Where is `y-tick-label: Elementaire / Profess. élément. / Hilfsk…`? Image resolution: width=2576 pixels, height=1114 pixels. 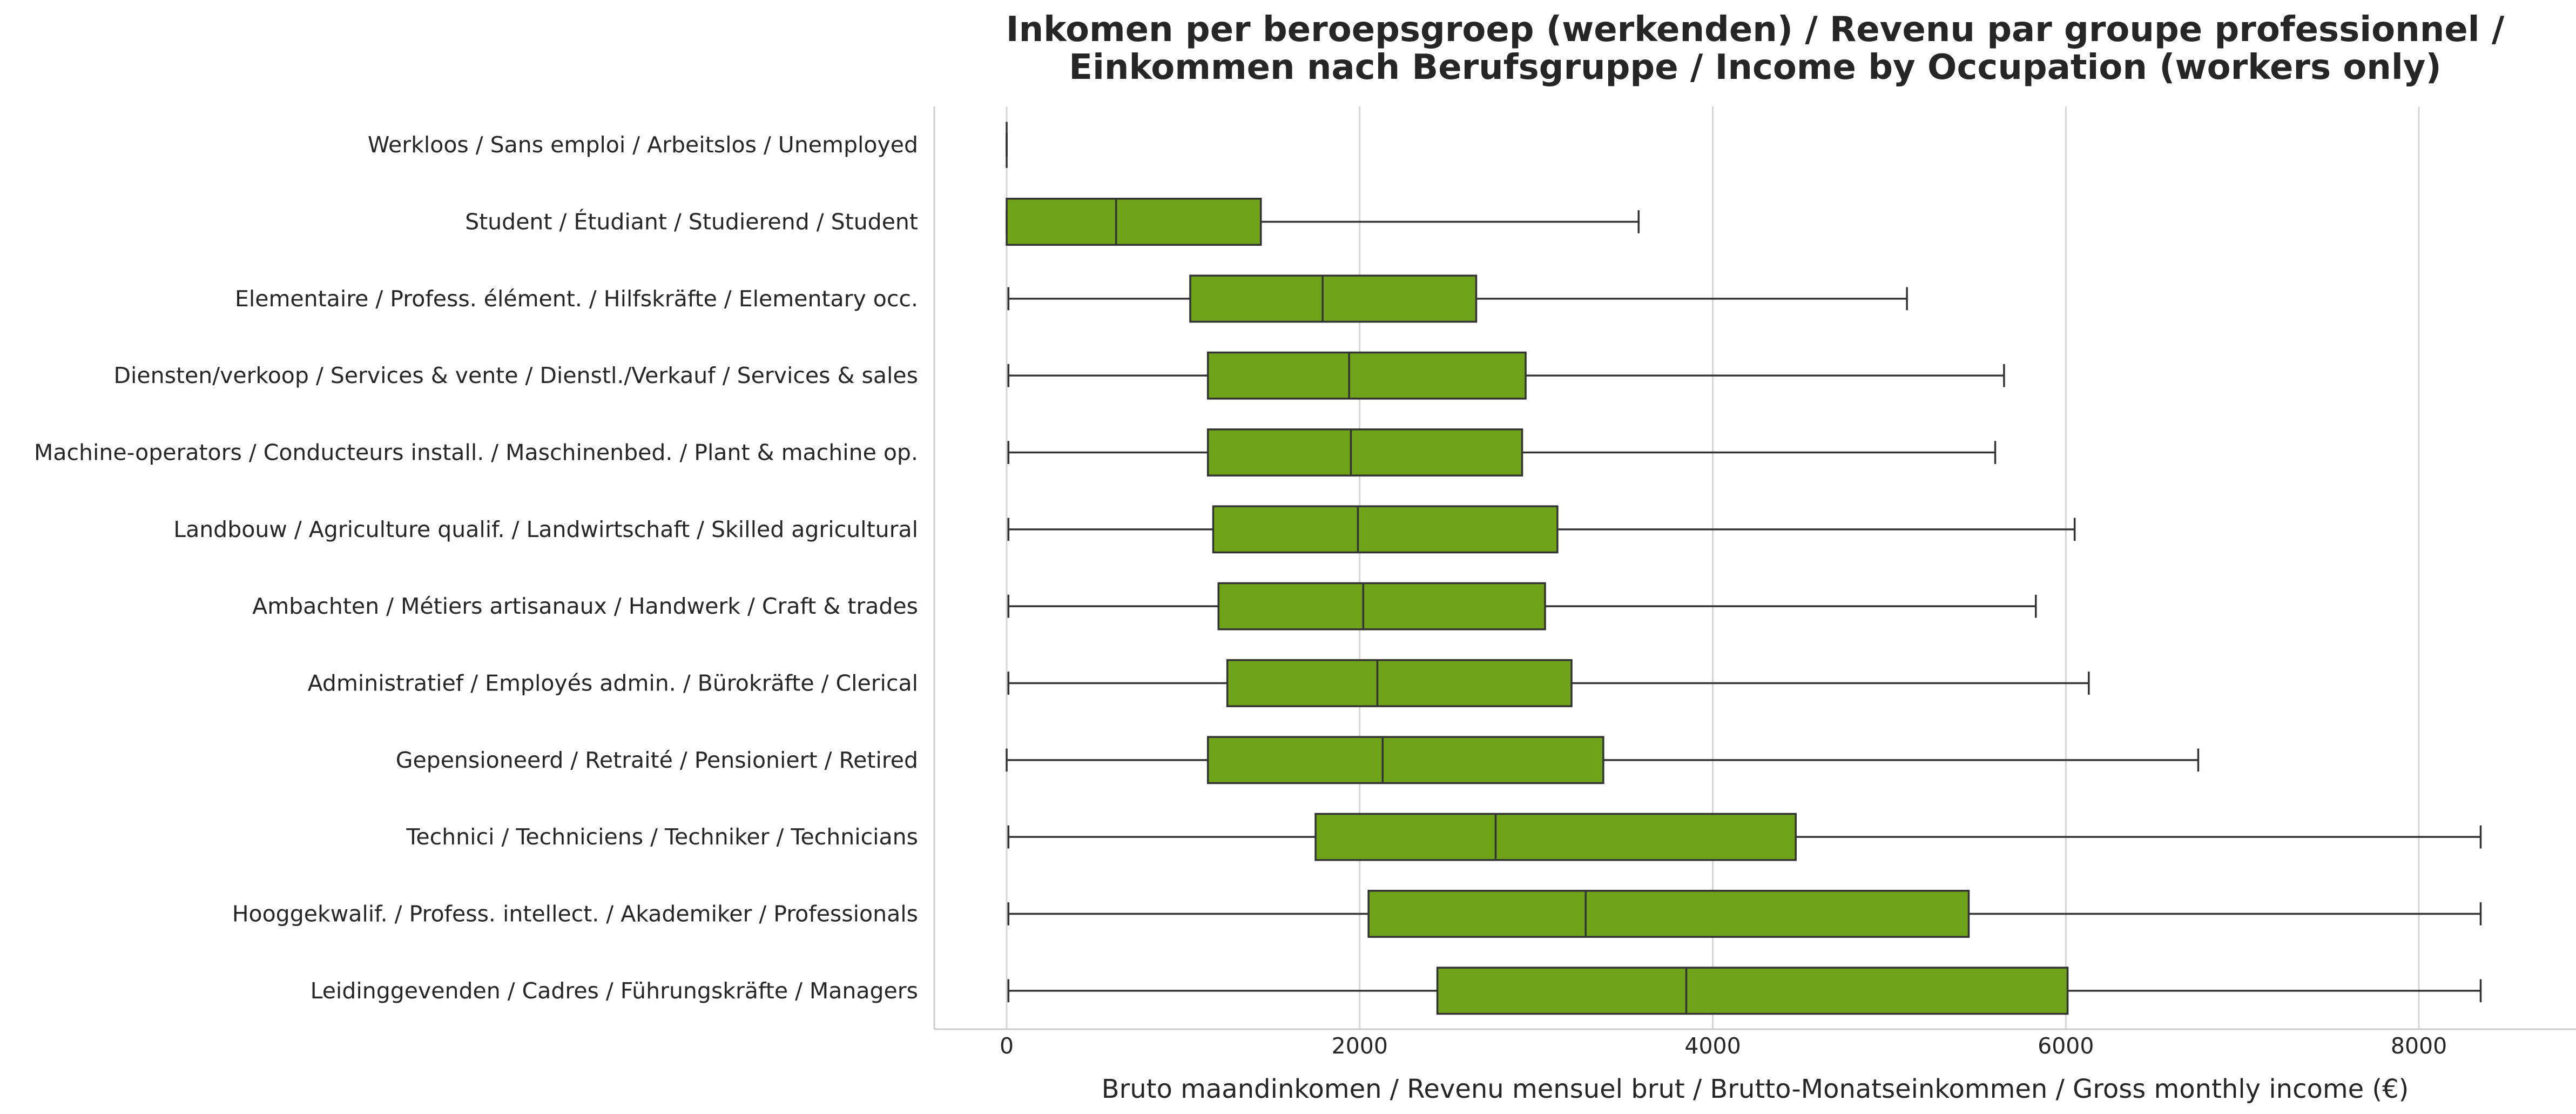
y-tick-label: Elementaire / Profess. élément. / Hilfsk… is located at coordinates (576, 299).